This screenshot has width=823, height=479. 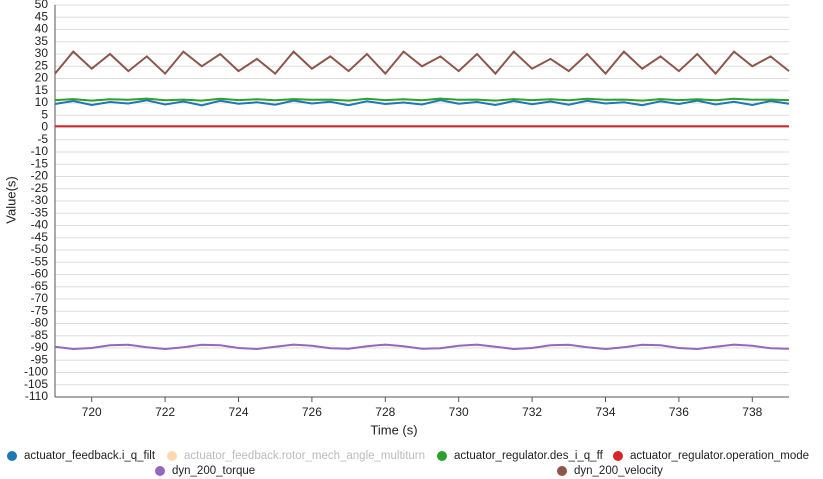 I want to click on y-tick-label: -40, so click(x=40, y=225).